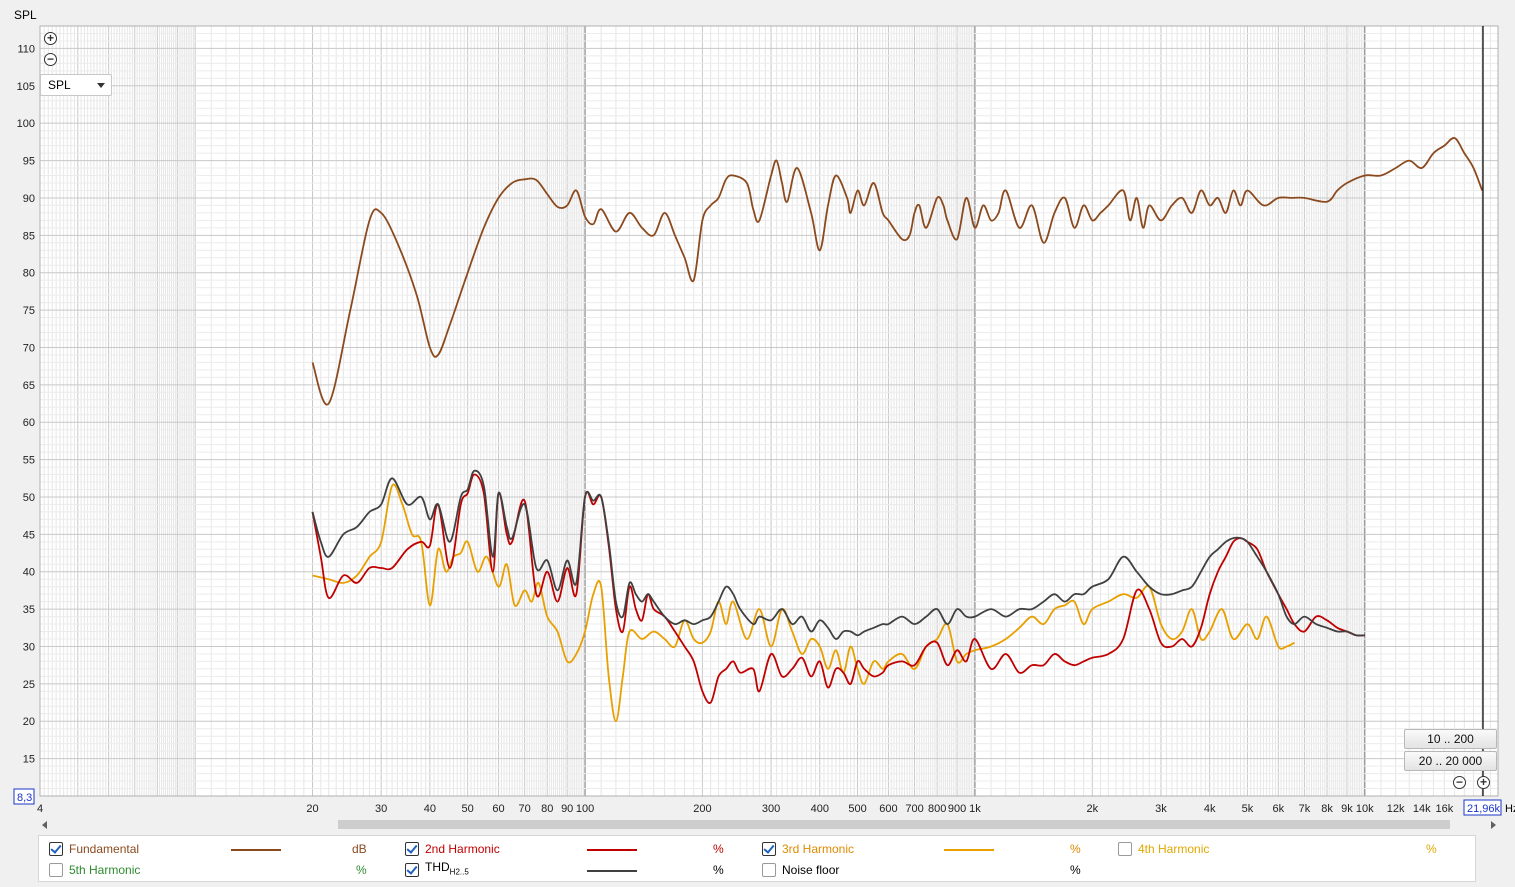 This screenshot has height=887, width=1515. What do you see at coordinates (914, 809) in the screenshot?
I see `x-tick-label: 700` at bounding box center [914, 809].